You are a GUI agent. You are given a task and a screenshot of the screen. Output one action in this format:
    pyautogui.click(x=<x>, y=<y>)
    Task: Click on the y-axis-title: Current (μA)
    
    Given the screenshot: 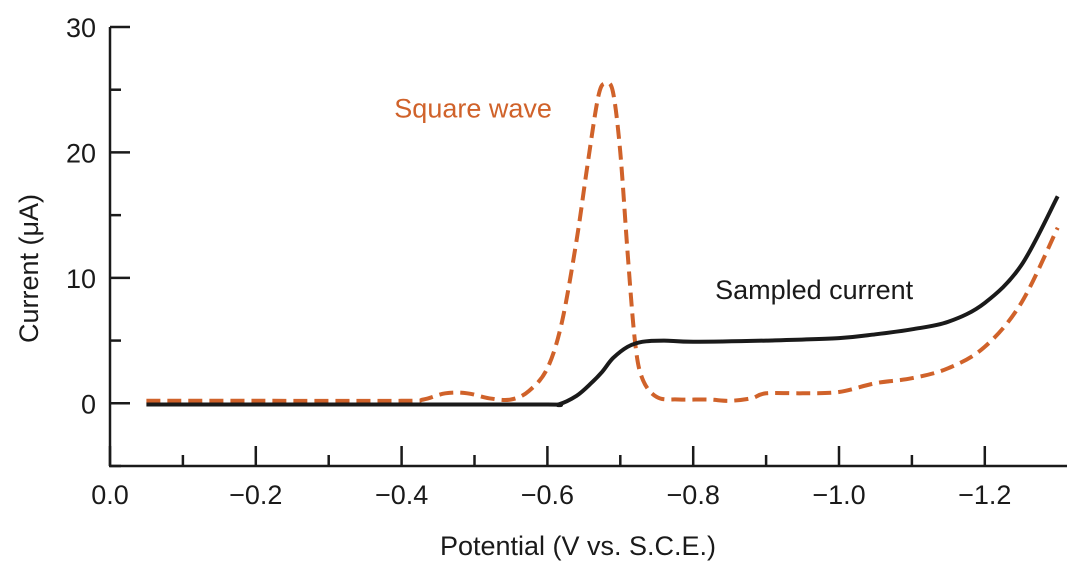 What is the action you would take?
    pyautogui.click(x=29, y=268)
    